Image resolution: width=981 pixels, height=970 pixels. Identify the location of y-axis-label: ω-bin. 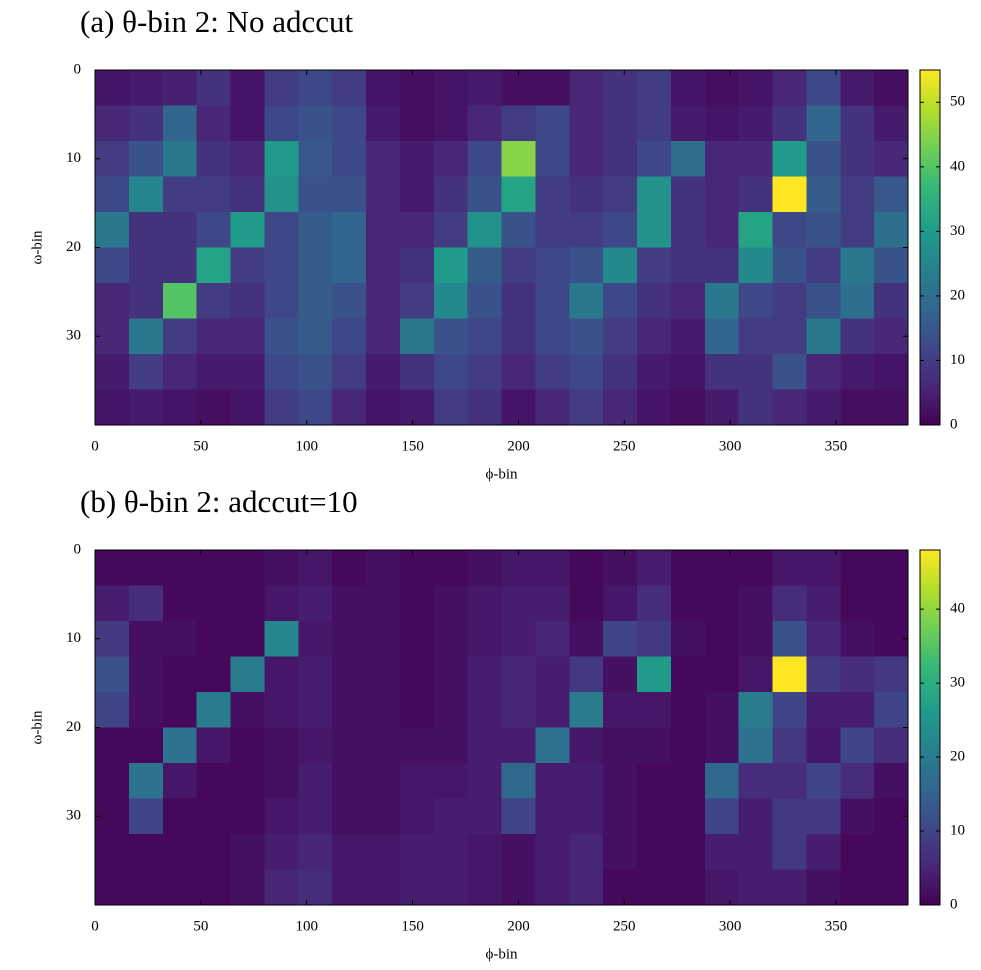
(37, 727).